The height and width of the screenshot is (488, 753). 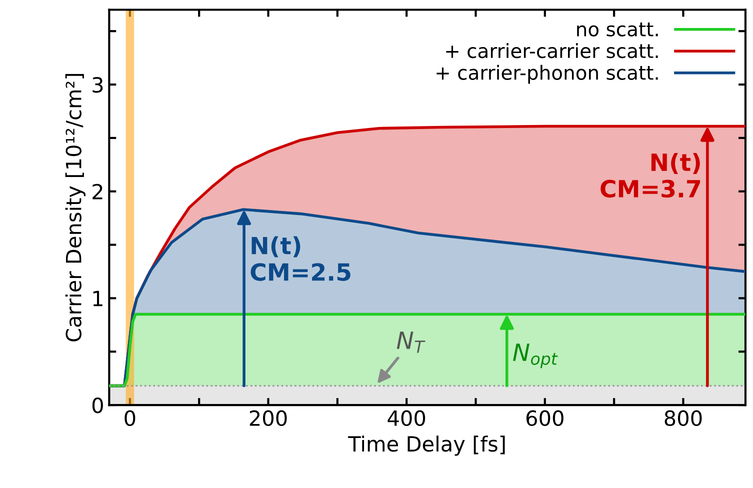 What do you see at coordinates (268, 418) in the screenshot?
I see `x-tick-label: 200` at bounding box center [268, 418].